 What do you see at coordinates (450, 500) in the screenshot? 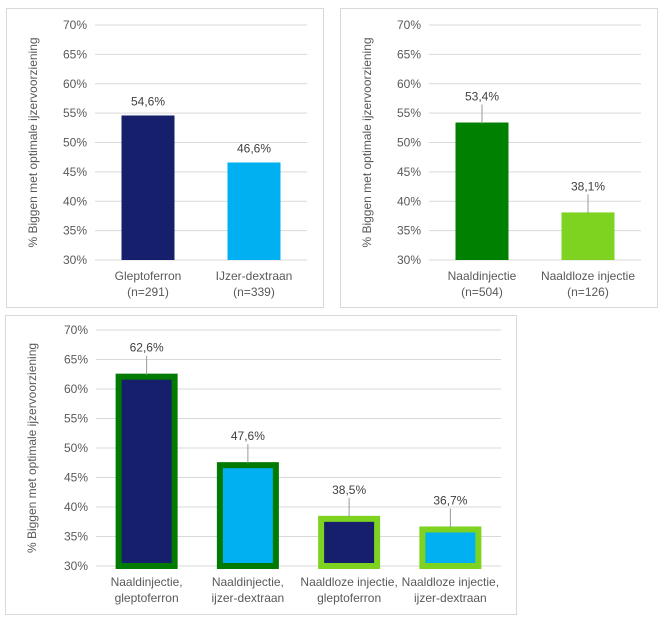
I see `data-label: 36,7%` at bounding box center [450, 500].